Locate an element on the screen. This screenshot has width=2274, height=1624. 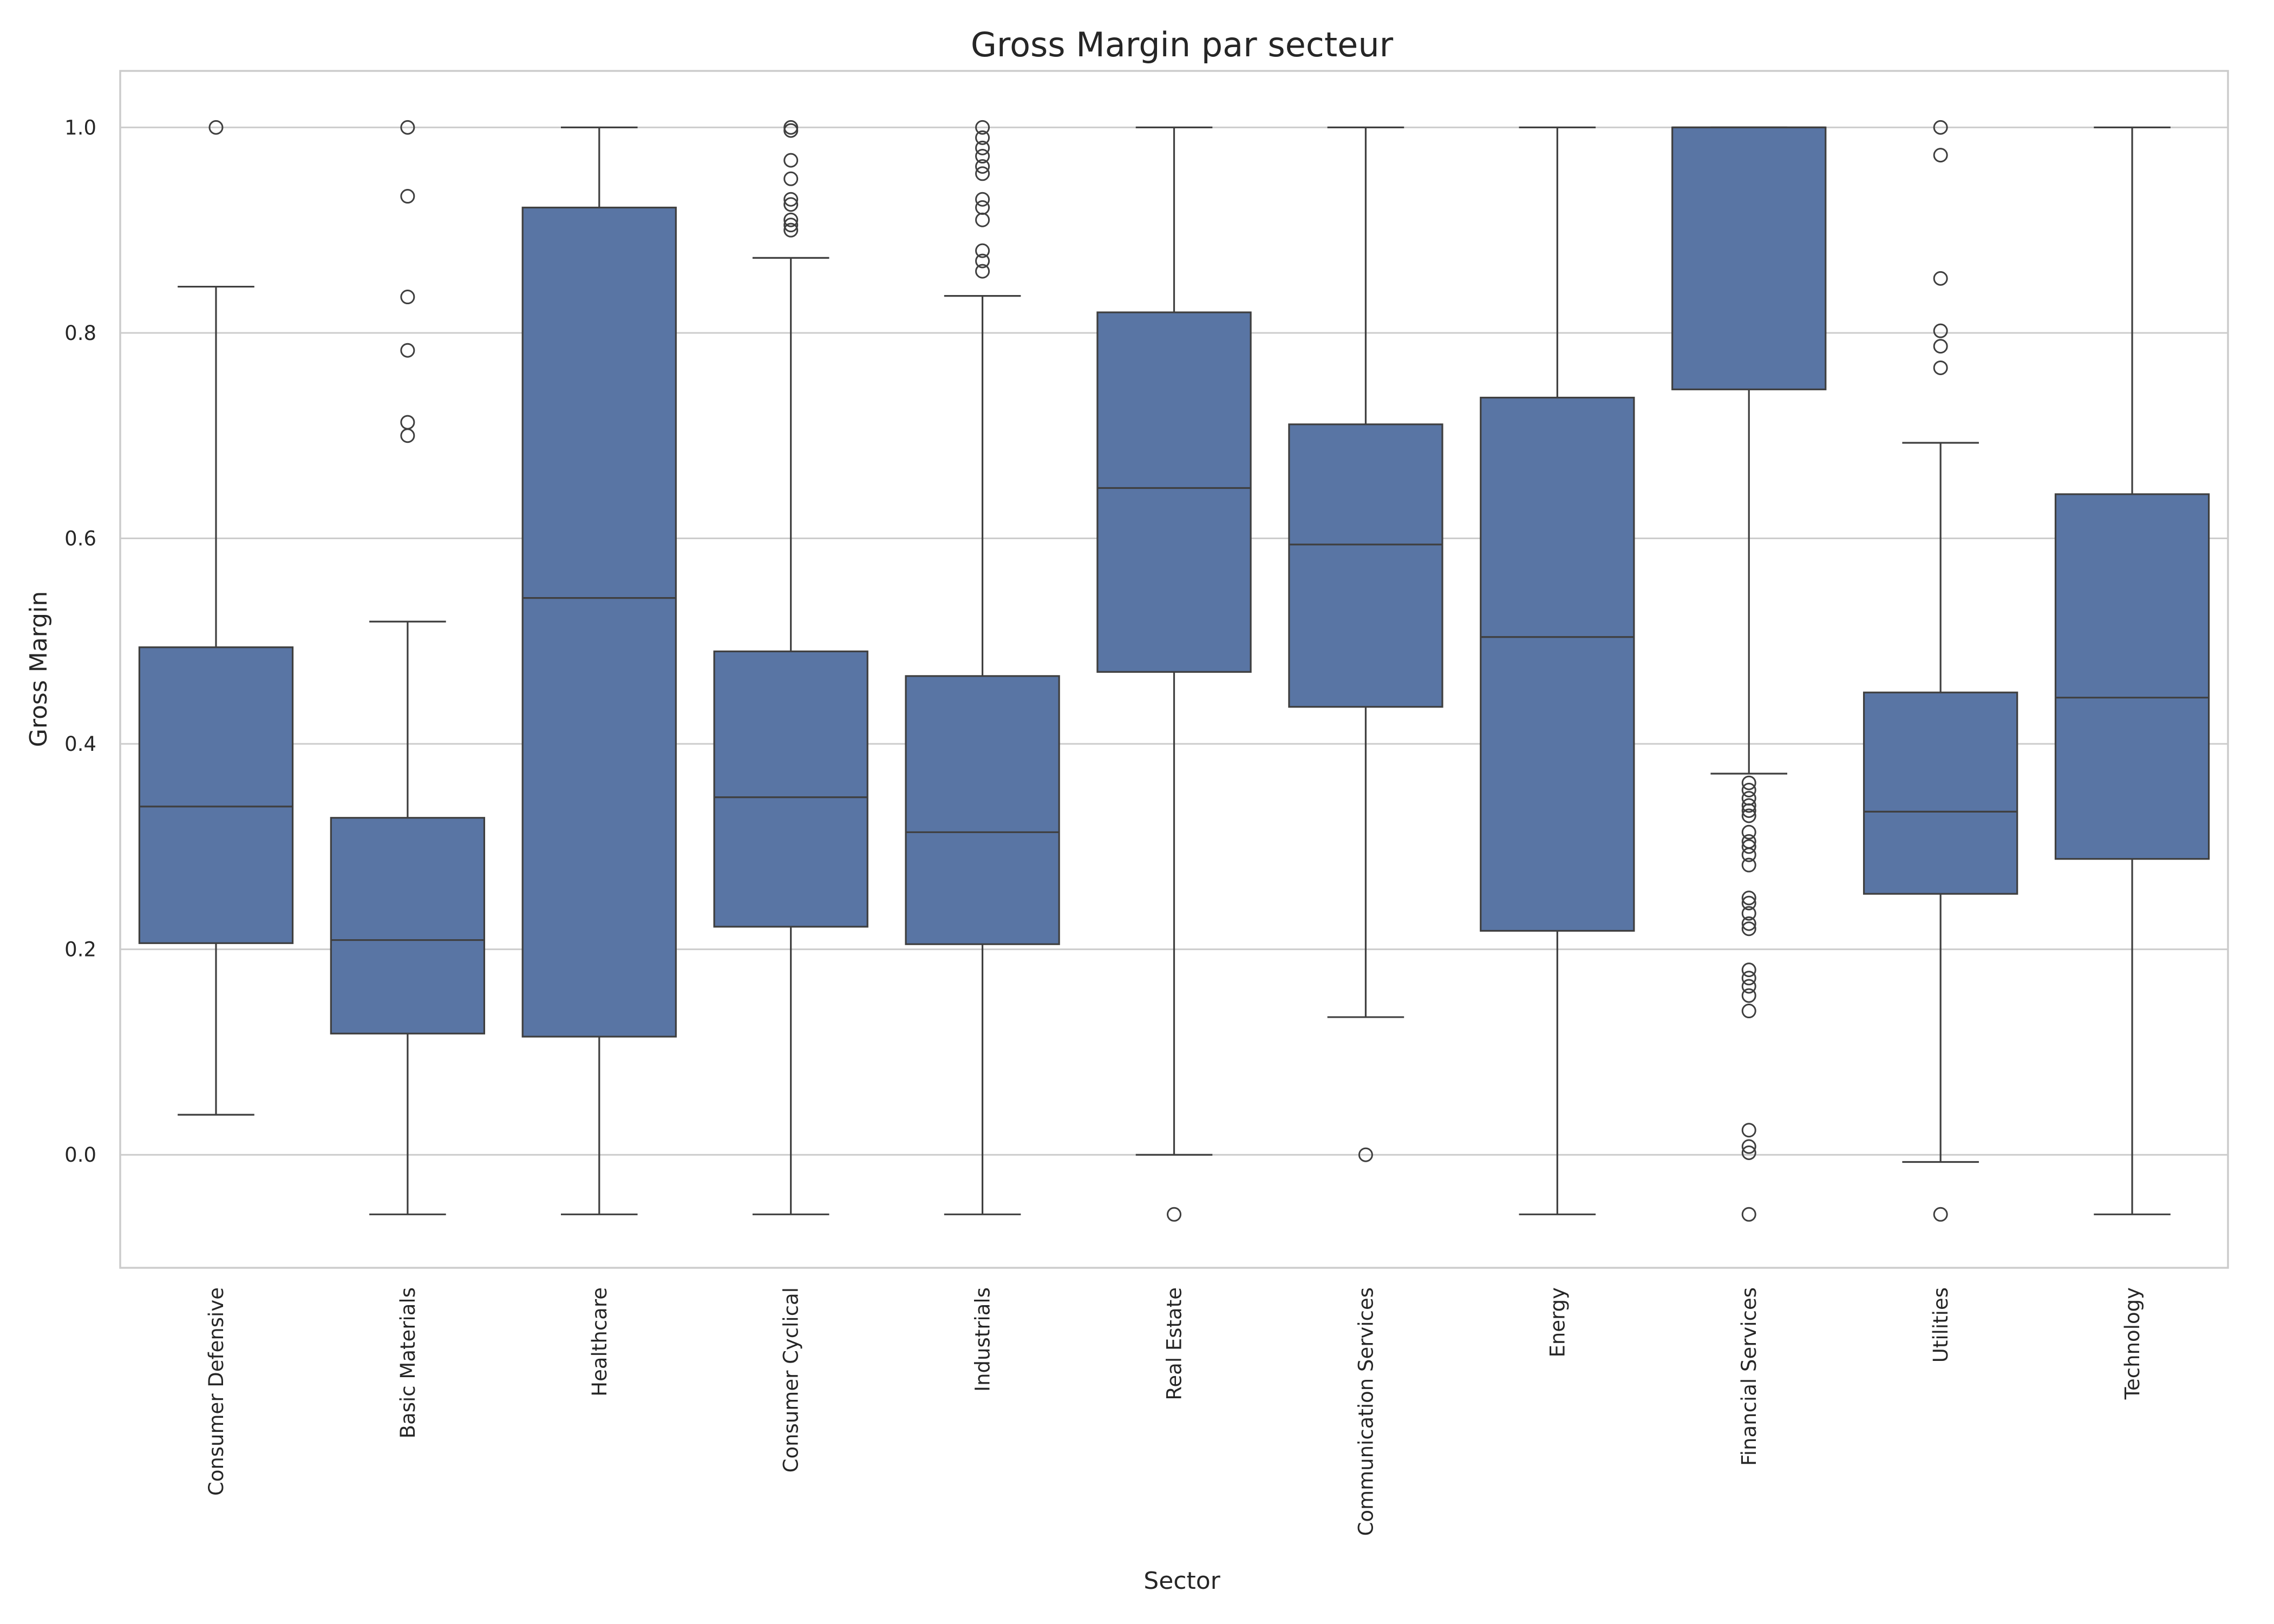
y-tick-label: 0.8 is located at coordinates (80, 333).